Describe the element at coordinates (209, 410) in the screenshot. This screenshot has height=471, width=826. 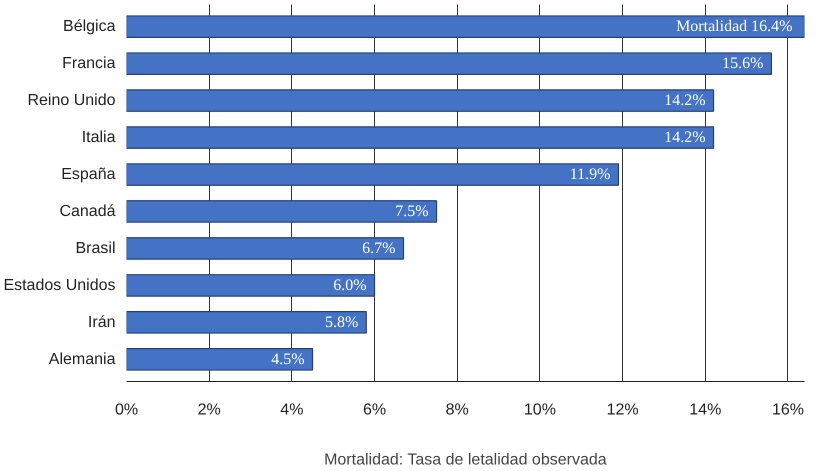
I see `x-tick-label: 2%` at that location.